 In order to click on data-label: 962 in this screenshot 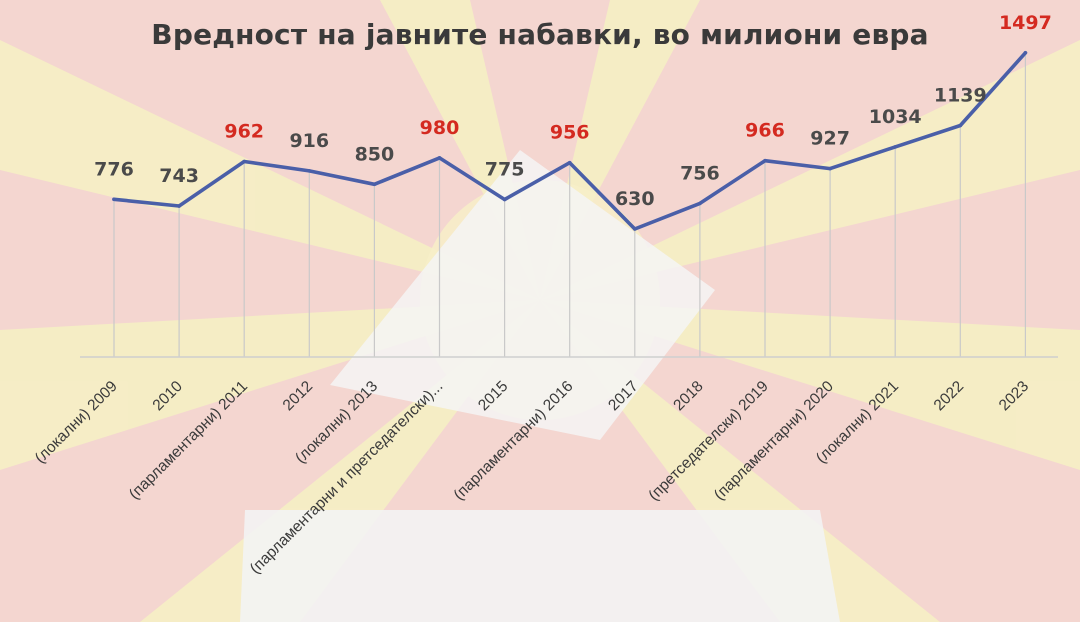, I will do `click(244, 132)`.